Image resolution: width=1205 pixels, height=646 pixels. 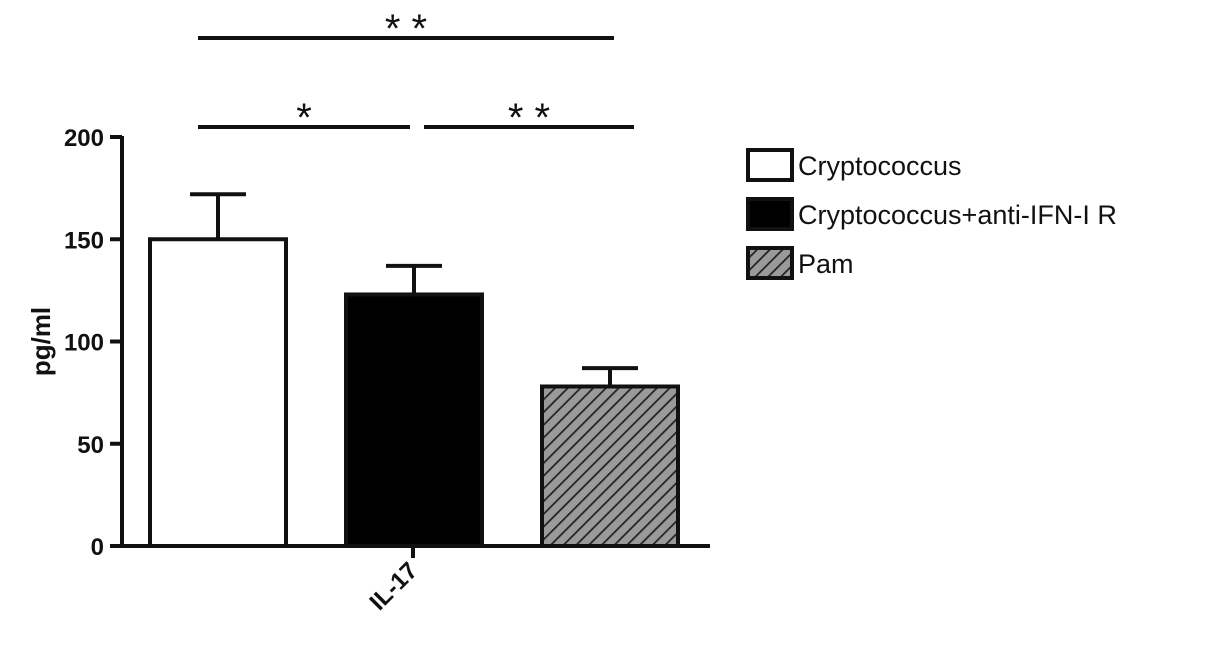 I want to click on bar-cryptococcus, so click(x=218, y=392).